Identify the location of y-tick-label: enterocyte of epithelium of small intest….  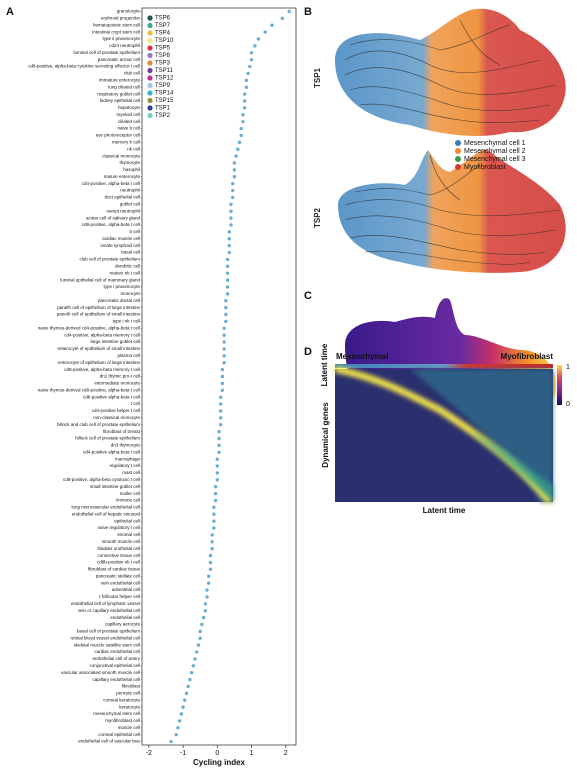
(98, 348).